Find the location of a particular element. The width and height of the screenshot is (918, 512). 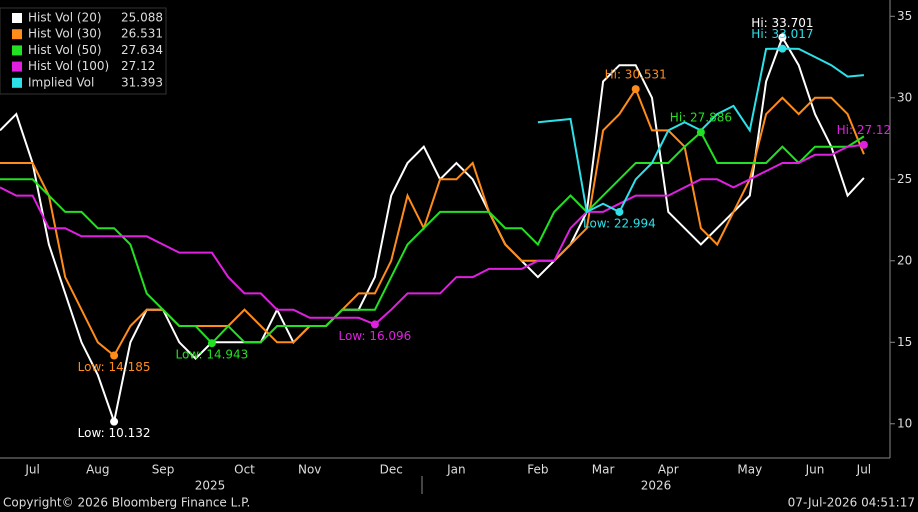

marker-label: Low: 10.132 is located at coordinates (114, 433).